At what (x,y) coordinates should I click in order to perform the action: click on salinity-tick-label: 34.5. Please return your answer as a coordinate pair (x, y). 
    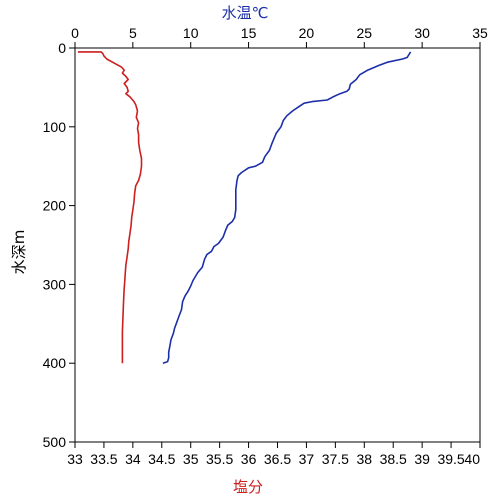
    Looking at the image, I should click on (161, 459).